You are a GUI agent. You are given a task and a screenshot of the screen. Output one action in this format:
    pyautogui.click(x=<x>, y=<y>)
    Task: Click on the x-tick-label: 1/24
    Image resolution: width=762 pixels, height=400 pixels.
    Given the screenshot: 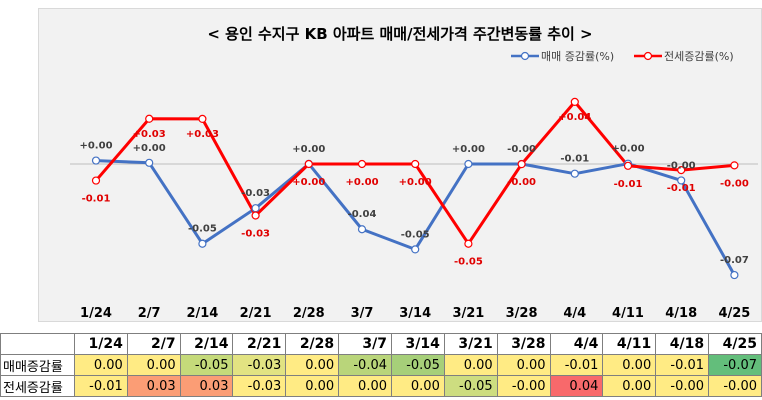 What is the action you would take?
    pyautogui.click(x=96, y=313)
    